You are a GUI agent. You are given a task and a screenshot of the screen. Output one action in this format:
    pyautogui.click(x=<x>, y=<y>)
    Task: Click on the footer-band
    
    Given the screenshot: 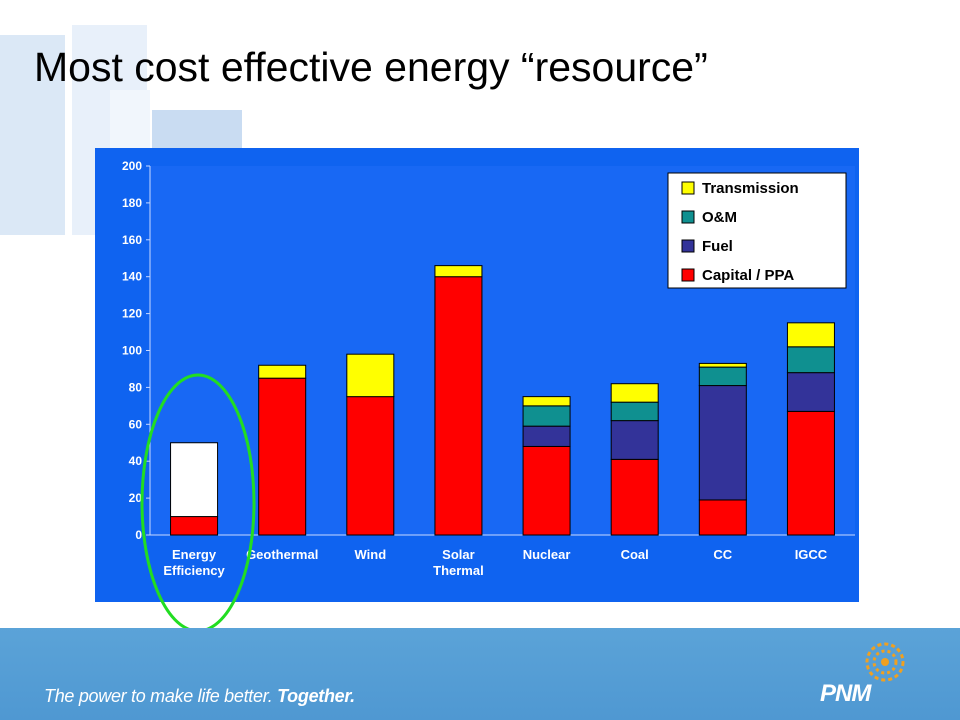 What is the action you would take?
    pyautogui.click(x=480, y=674)
    